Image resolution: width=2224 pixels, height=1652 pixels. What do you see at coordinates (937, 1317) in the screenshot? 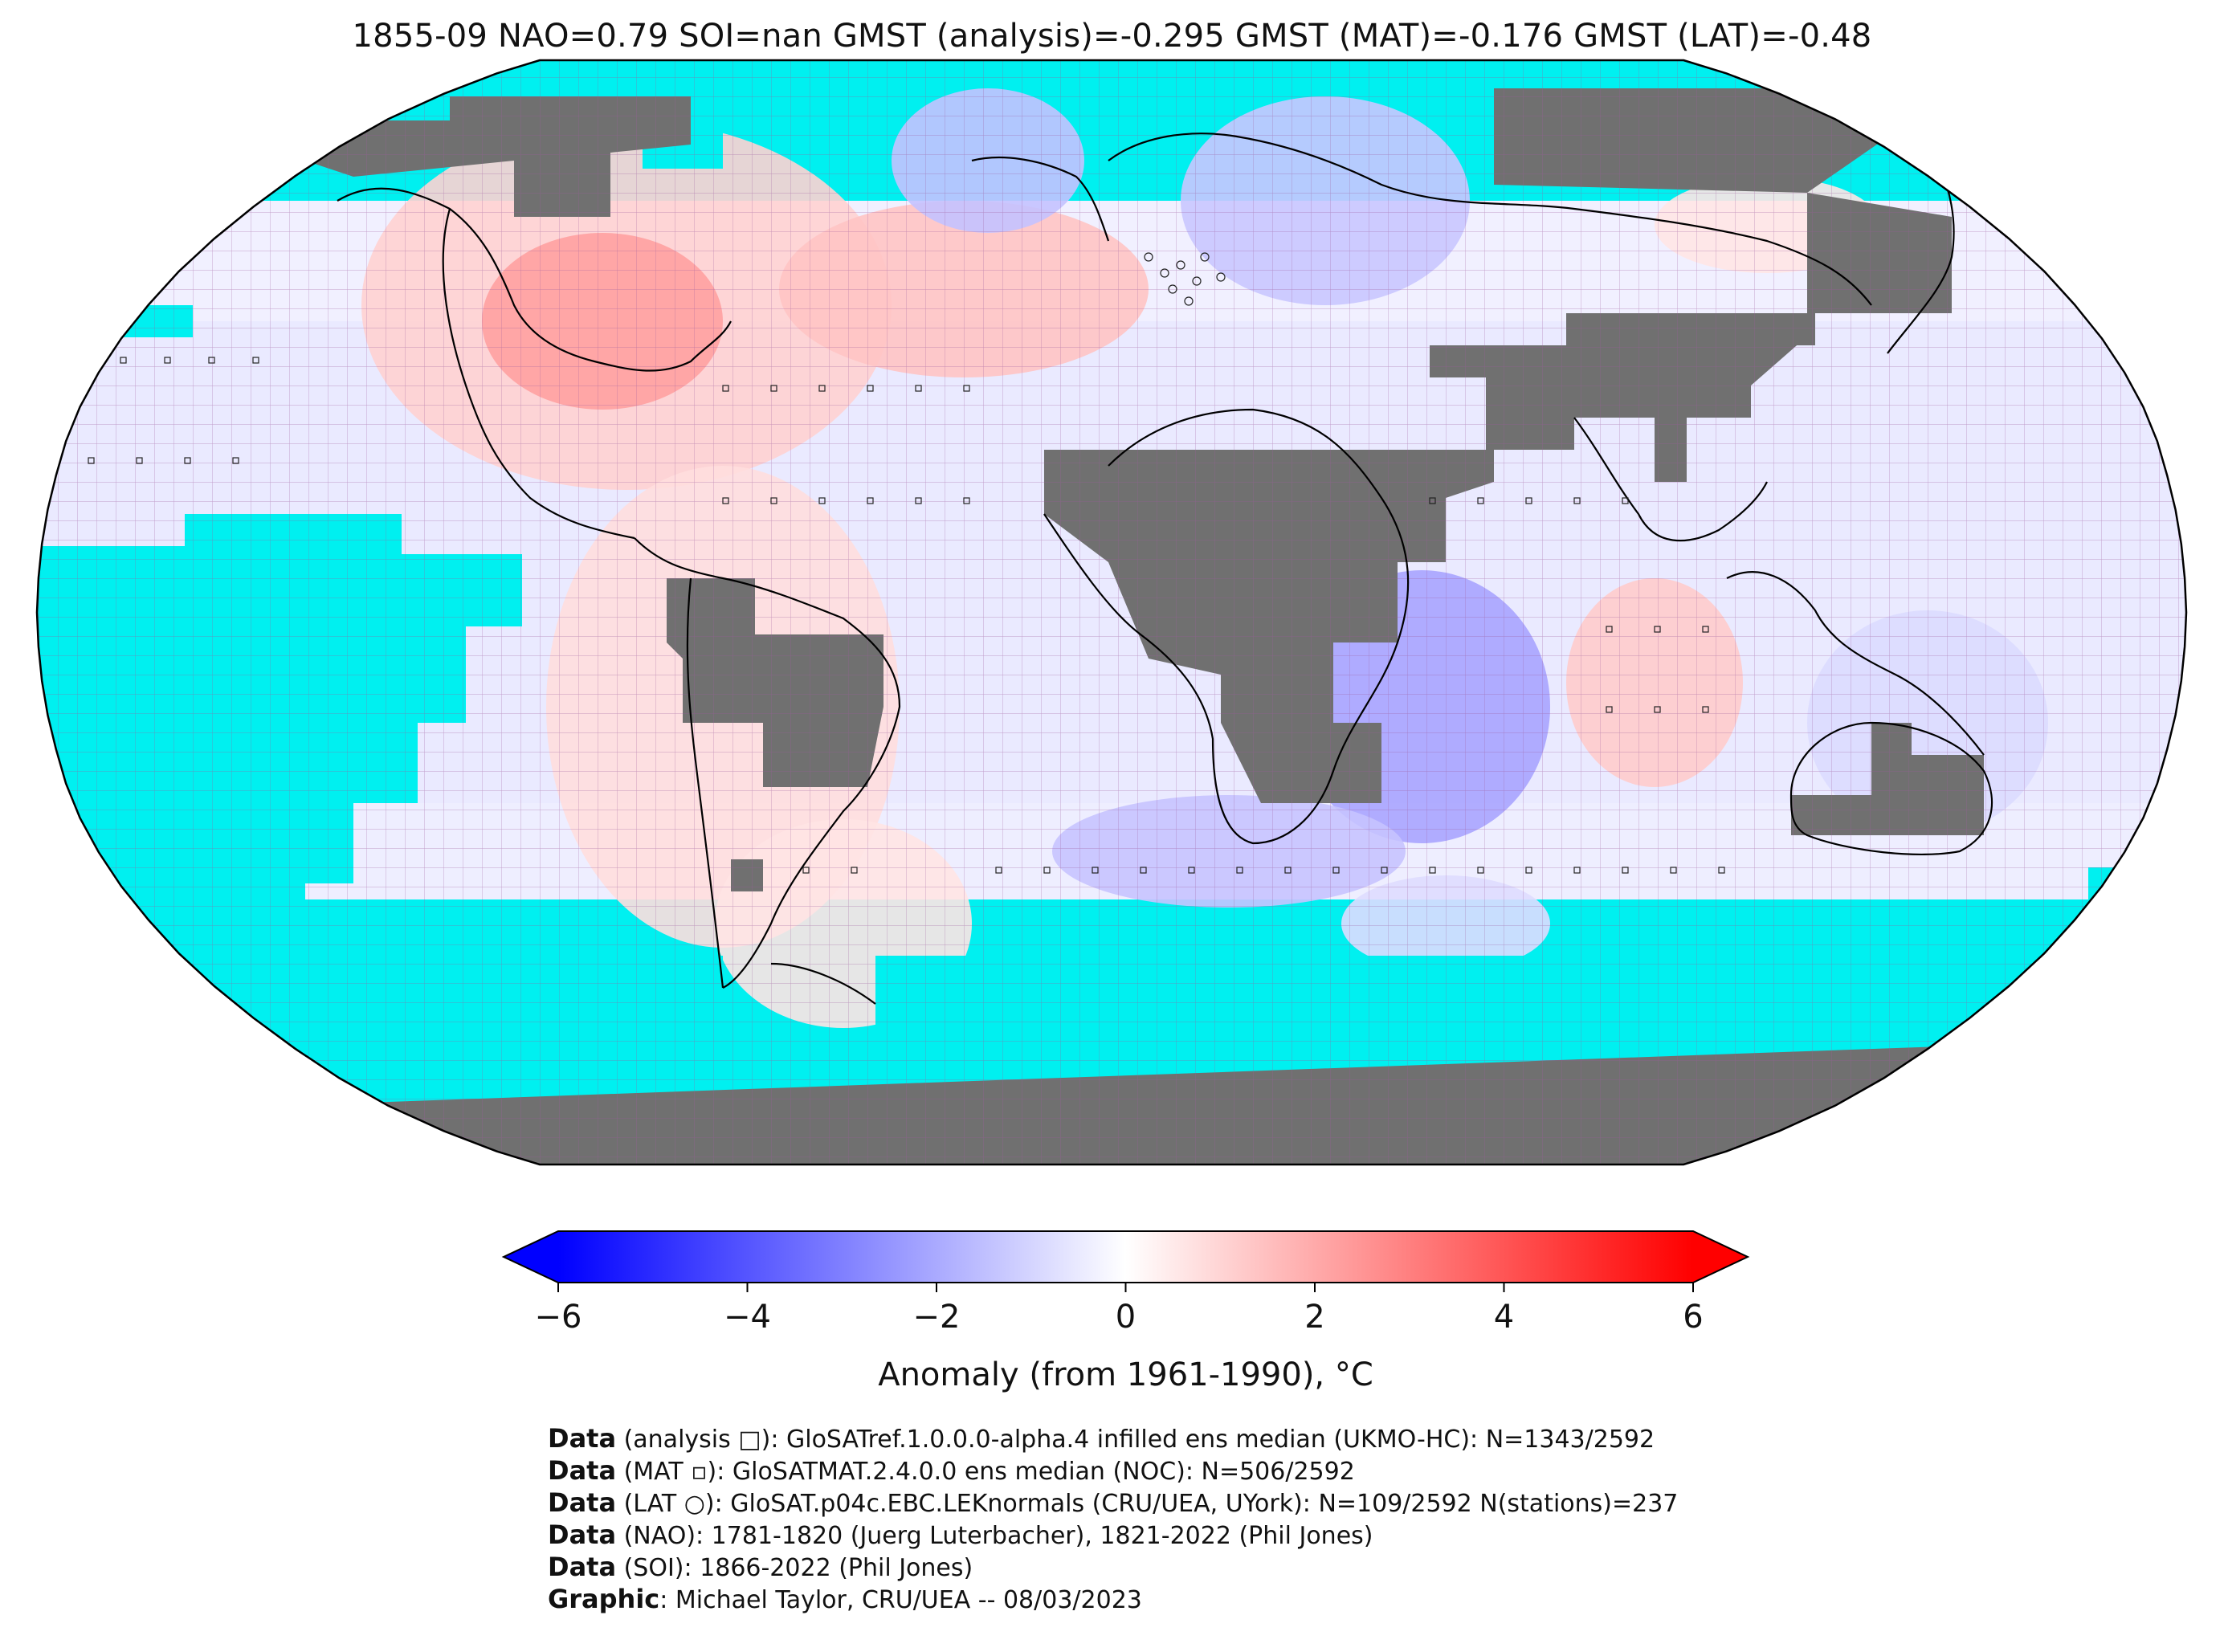
I see `colorbar-tick-label: −2` at bounding box center [937, 1317].